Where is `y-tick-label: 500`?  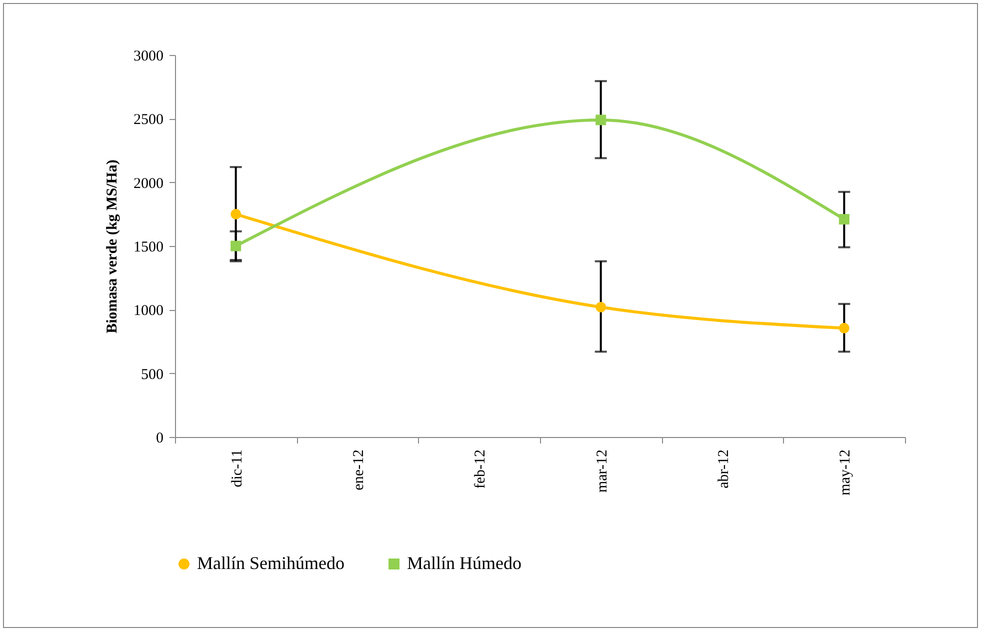 y-tick-label: 500 is located at coordinates (152, 374).